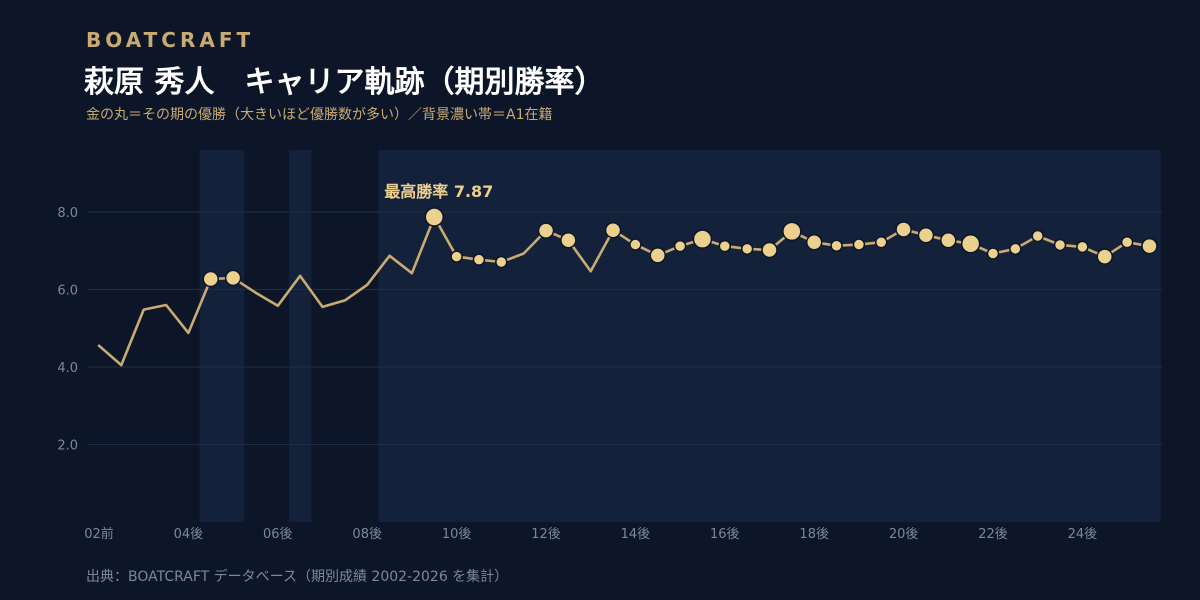 The image size is (1200, 600). I want to click on x-tick-label: 20後, so click(904, 534).